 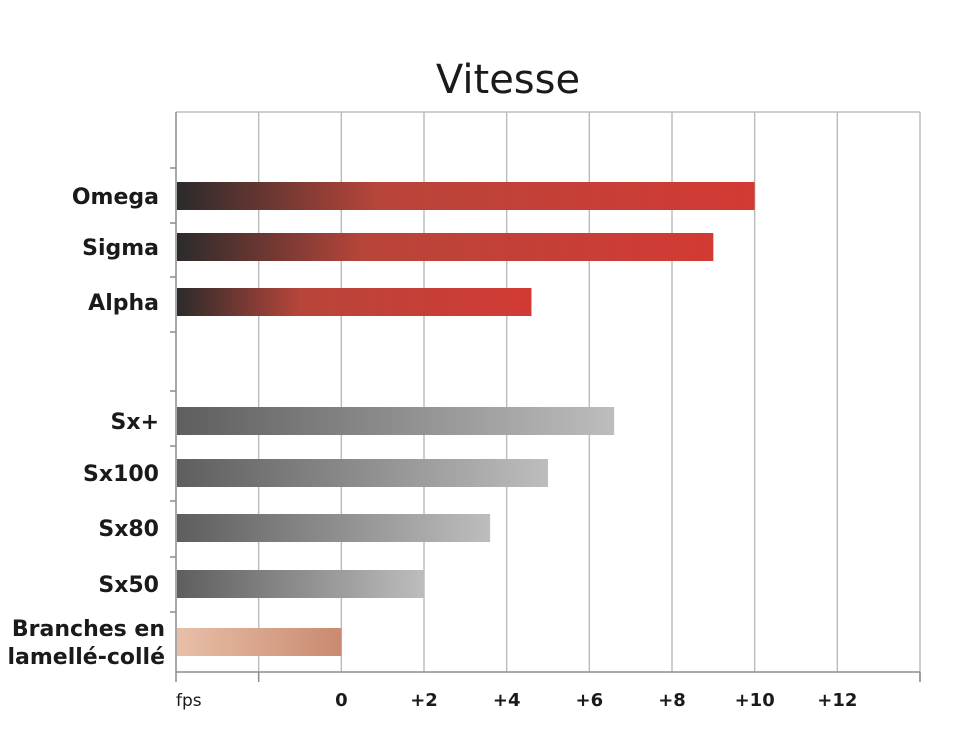 What do you see at coordinates (189, 701) in the screenshot?
I see `x-unit-label: fps` at bounding box center [189, 701].